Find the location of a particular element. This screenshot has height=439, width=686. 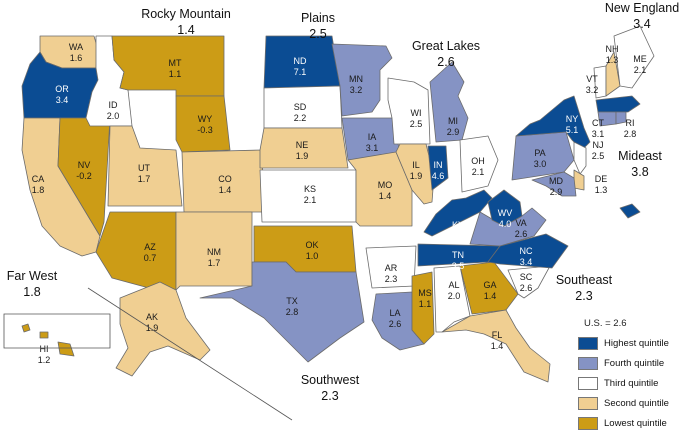

state-abbr-nm: NM is located at coordinates (214, 252).